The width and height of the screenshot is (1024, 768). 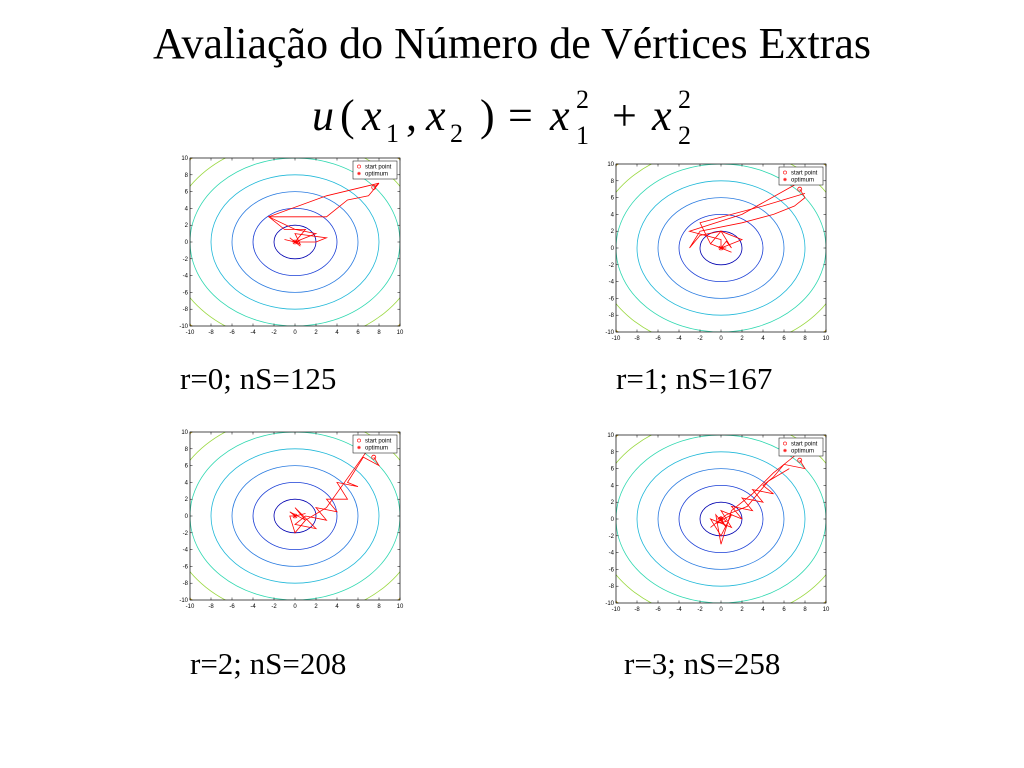 What do you see at coordinates (661, 115) in the screenshot?
I see `formula-x2-rhs: x` at bounding box center [661, 115].